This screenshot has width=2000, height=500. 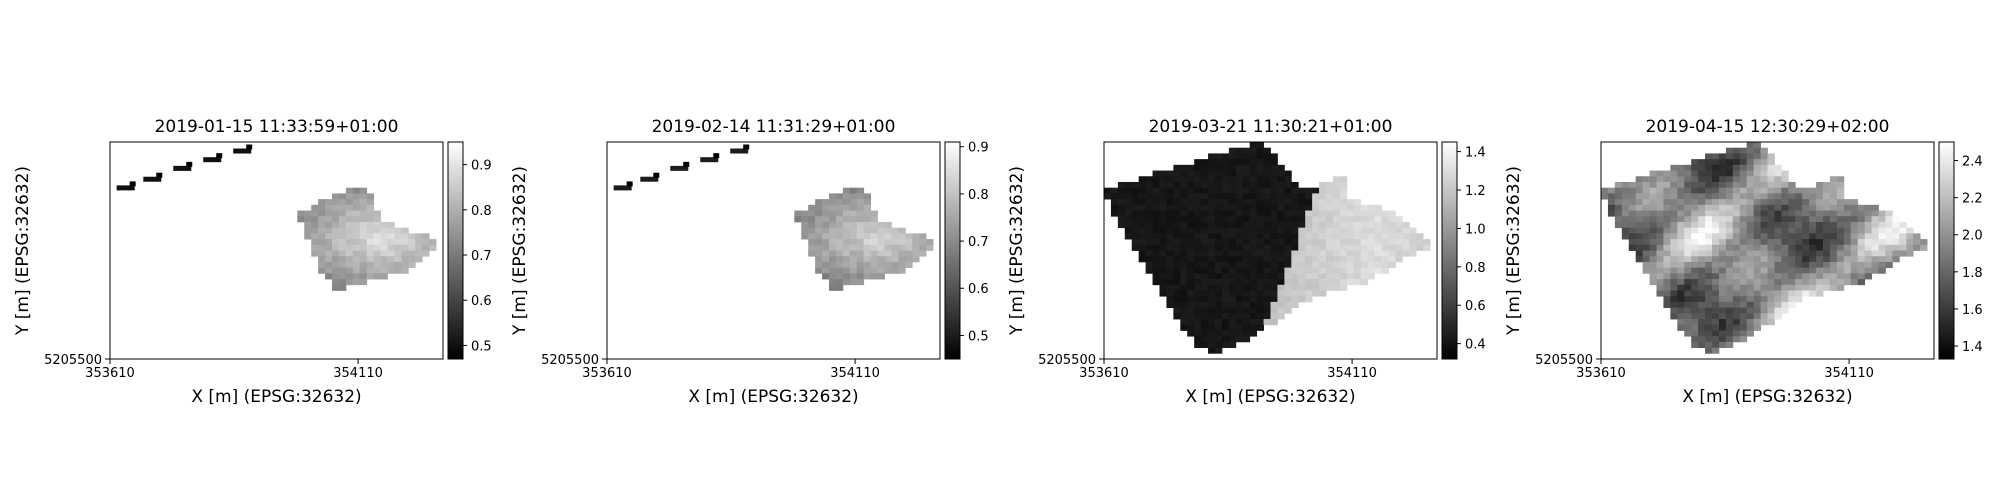 I want to click on axes-frame, so click(x=1767, y=250).